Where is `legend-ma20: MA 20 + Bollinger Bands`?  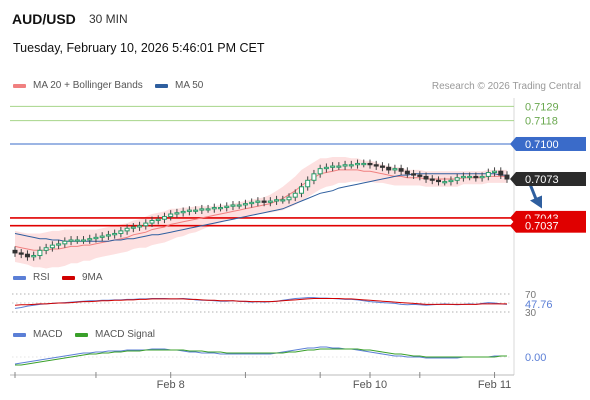
legend-ma20: MA 20 + Bollinger Bands is located at coordinates (78, 85).